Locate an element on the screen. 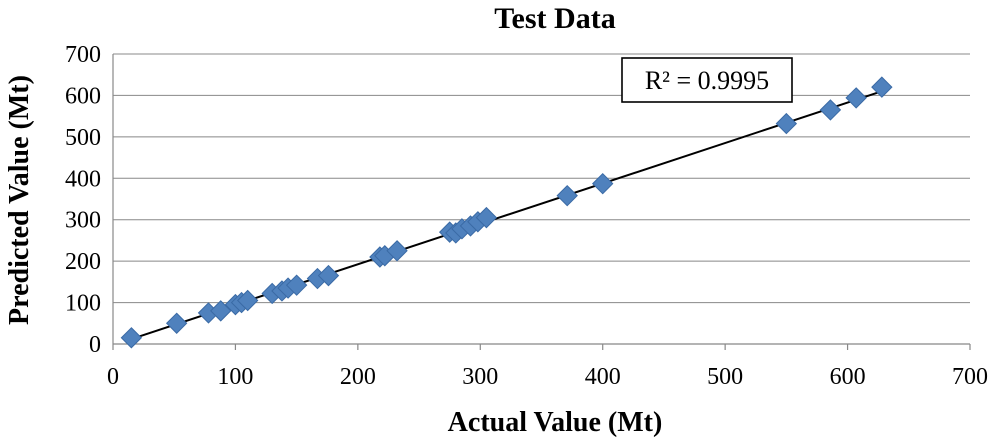 This screenshot has width=1001, height=441. x-tick-600: 600 is located at coordinates (848, 377).